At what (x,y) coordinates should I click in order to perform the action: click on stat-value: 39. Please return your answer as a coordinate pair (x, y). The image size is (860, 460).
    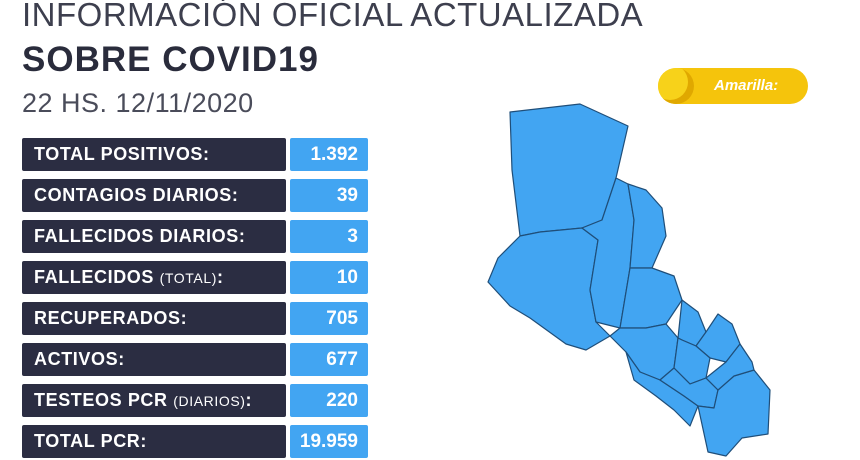
    Looking at the image, I should click on (329, 195).